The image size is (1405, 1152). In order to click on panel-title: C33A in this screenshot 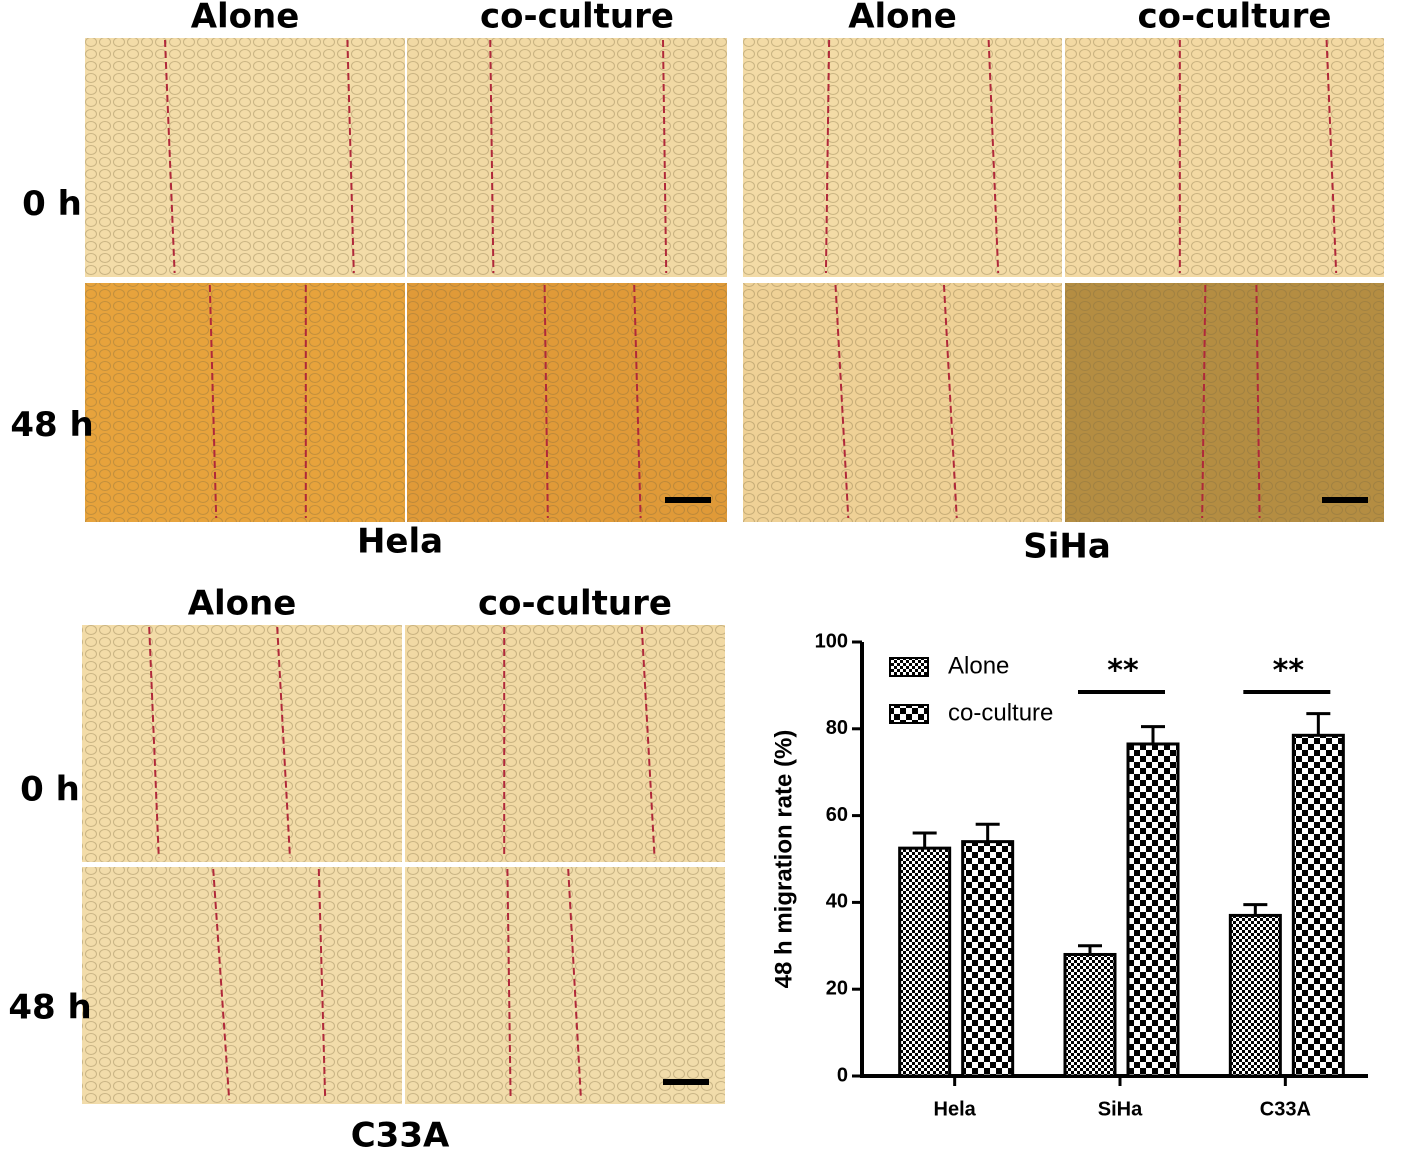, I will do `click(400, 1134)`.